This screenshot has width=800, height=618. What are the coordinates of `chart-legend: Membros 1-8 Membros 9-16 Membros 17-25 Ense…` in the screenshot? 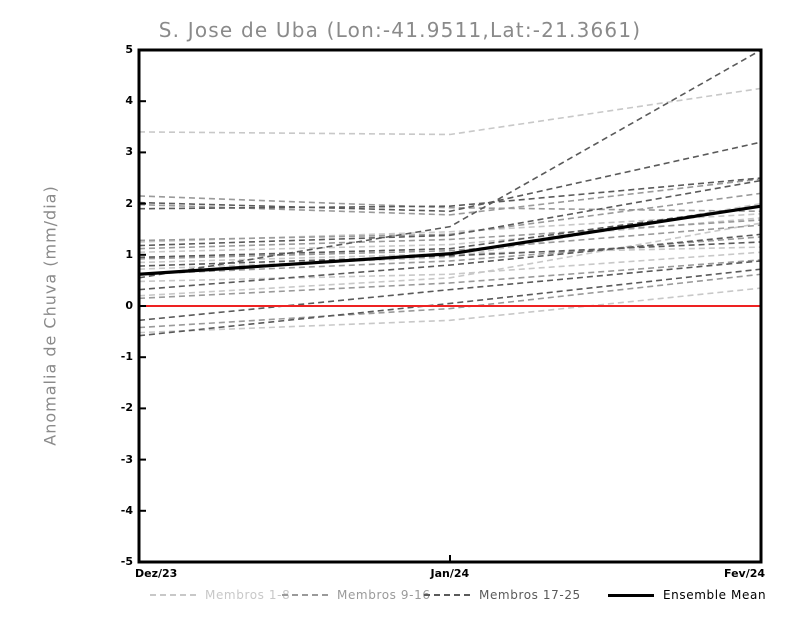 It's located at (400, 596).